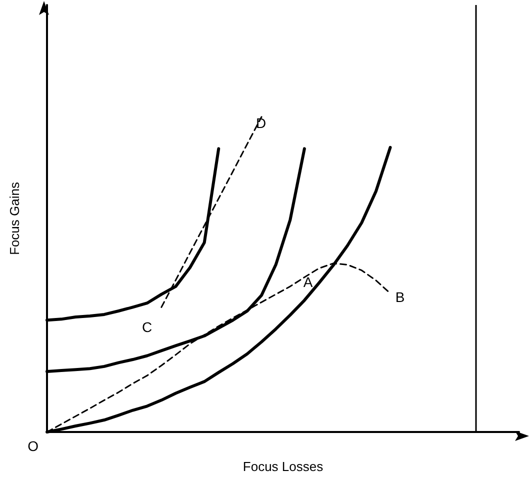 This screenshot has width=532, height=478. Describe the element at coordinates (33, 446) in the screenshot. I see `text: O` at that location.